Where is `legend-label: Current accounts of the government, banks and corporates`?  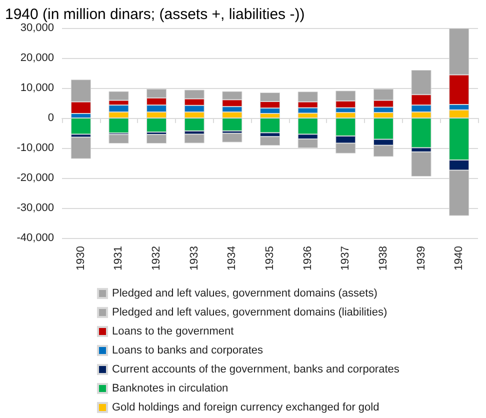
legend-label: Current accounts of the government, banks and corporates is located at coordinates (256, 370).